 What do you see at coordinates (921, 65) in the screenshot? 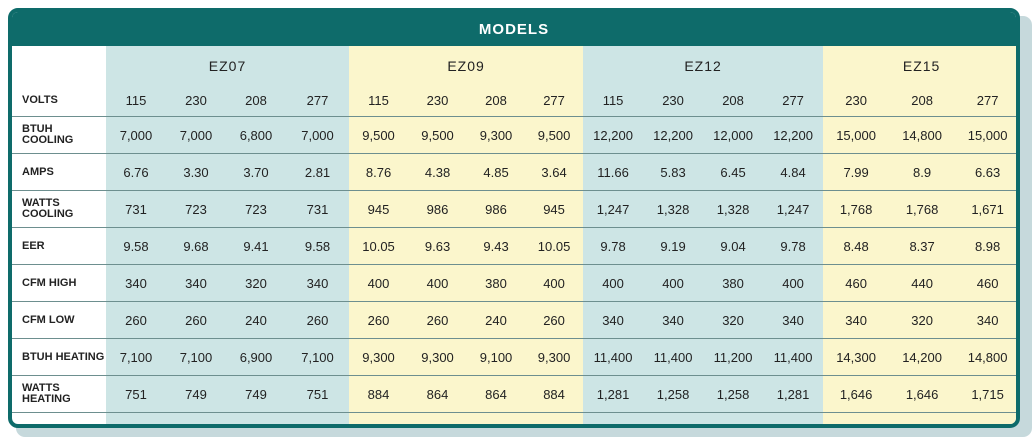
I see `model-name-ez15: EZ15` at bounding box center [921, 65].